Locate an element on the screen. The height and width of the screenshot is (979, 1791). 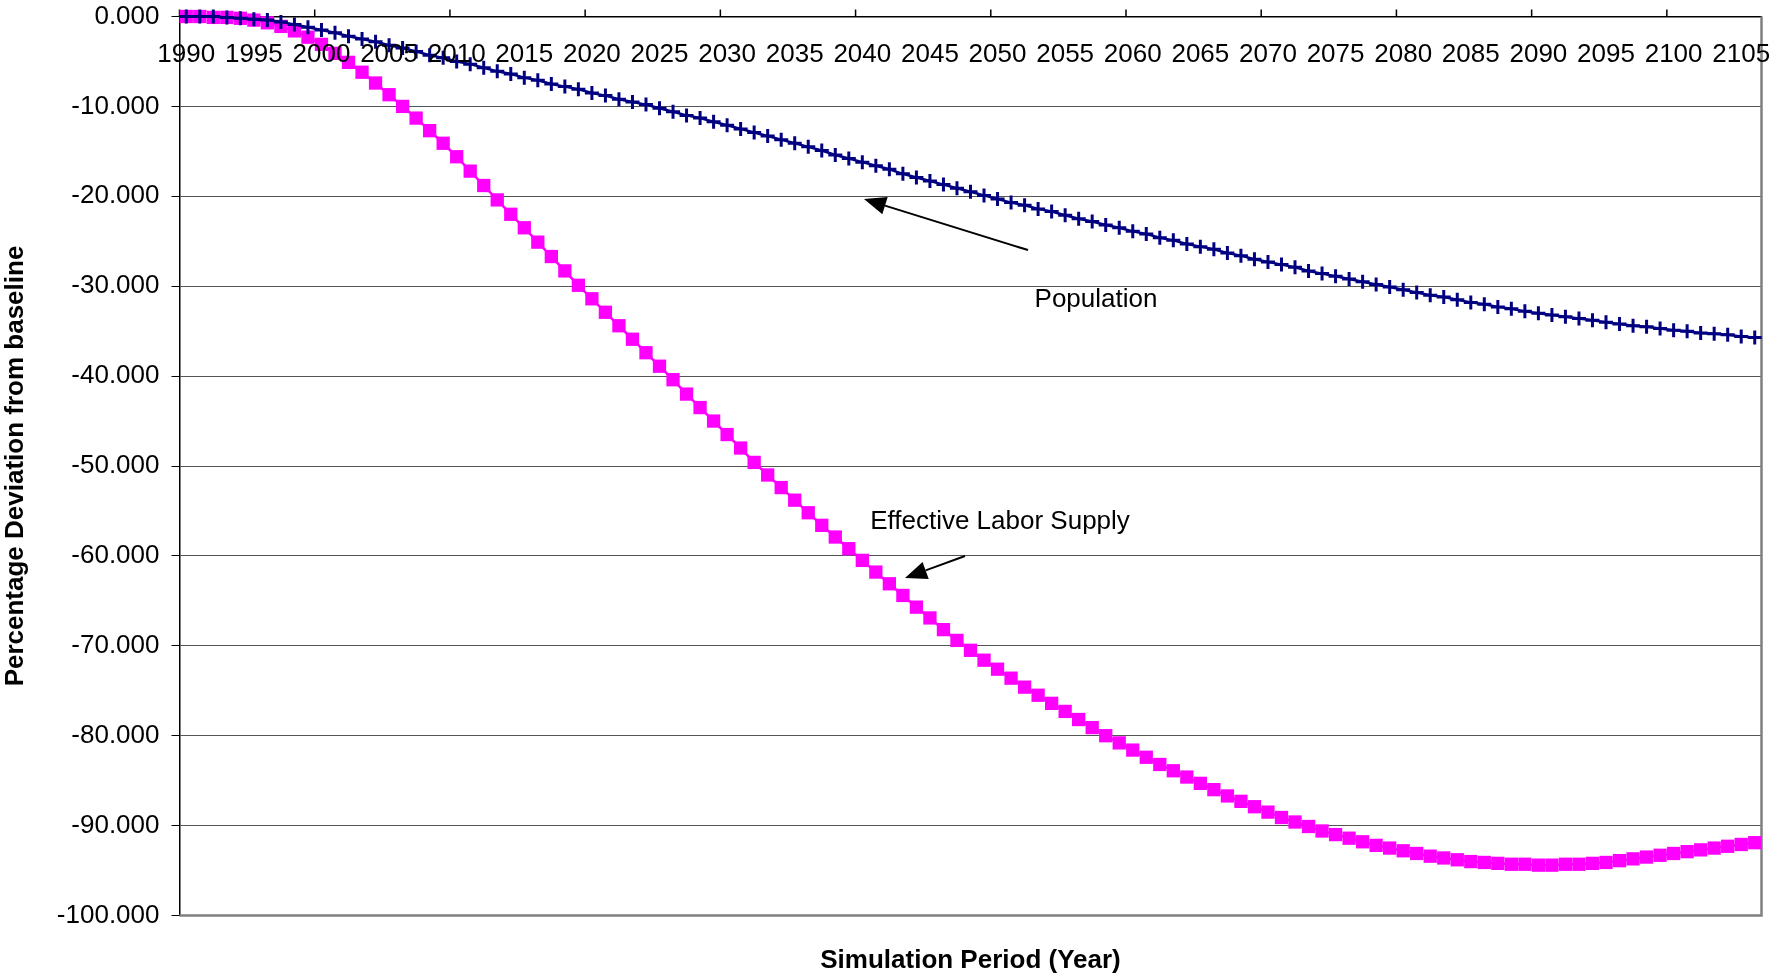
x-tick-label: 2090 is located at coordinates (1538, 52).